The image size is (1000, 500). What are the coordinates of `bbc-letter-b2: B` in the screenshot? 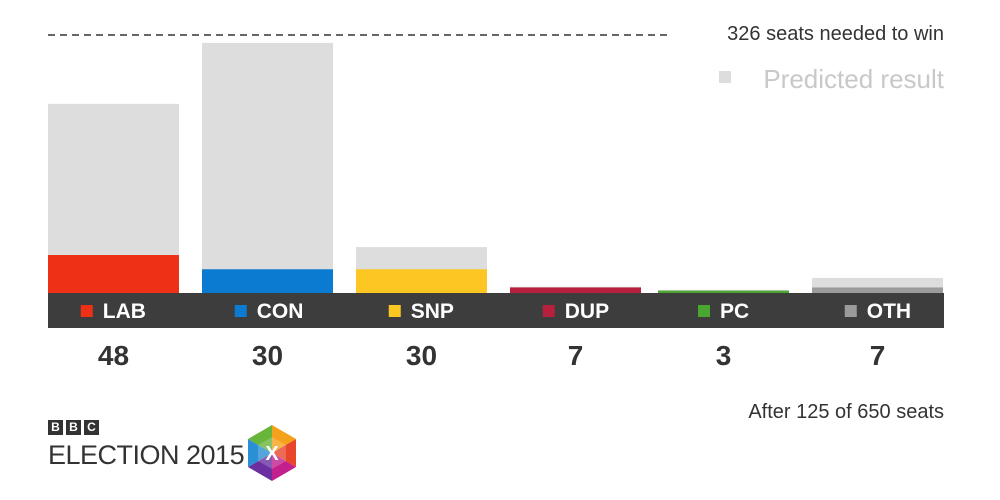 It's located at (73, 427).